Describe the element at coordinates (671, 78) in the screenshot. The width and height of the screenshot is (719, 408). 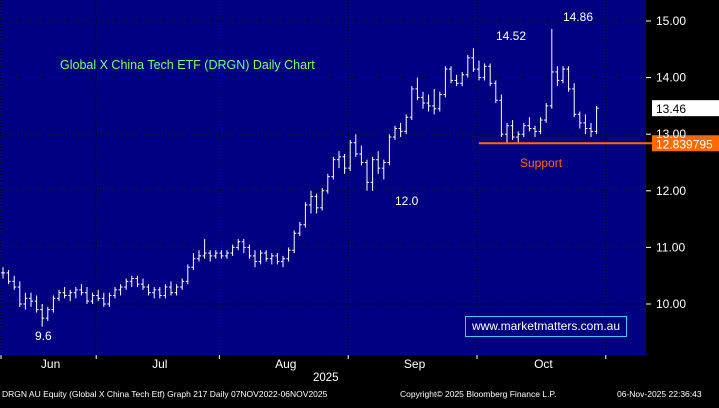
I see `y-tick-label: 14.00` at that location.